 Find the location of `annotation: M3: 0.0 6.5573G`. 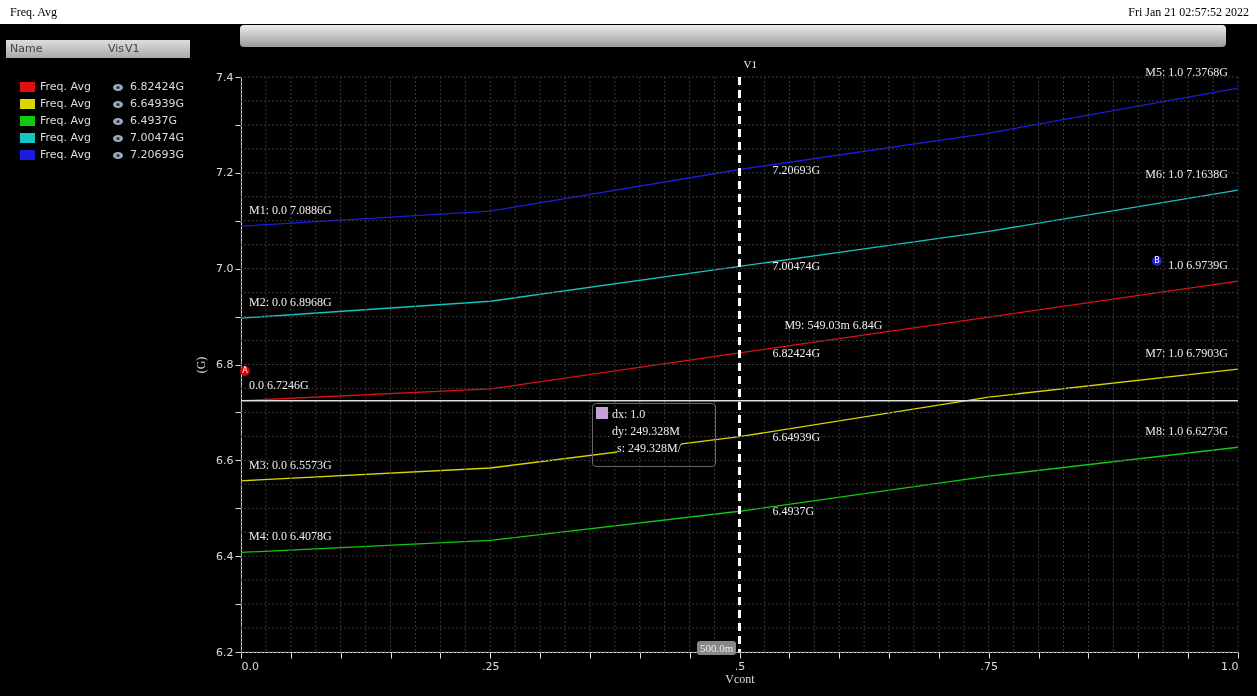

annotation: M3: 0.0 6.5573G is located at coordinates (290, 464).